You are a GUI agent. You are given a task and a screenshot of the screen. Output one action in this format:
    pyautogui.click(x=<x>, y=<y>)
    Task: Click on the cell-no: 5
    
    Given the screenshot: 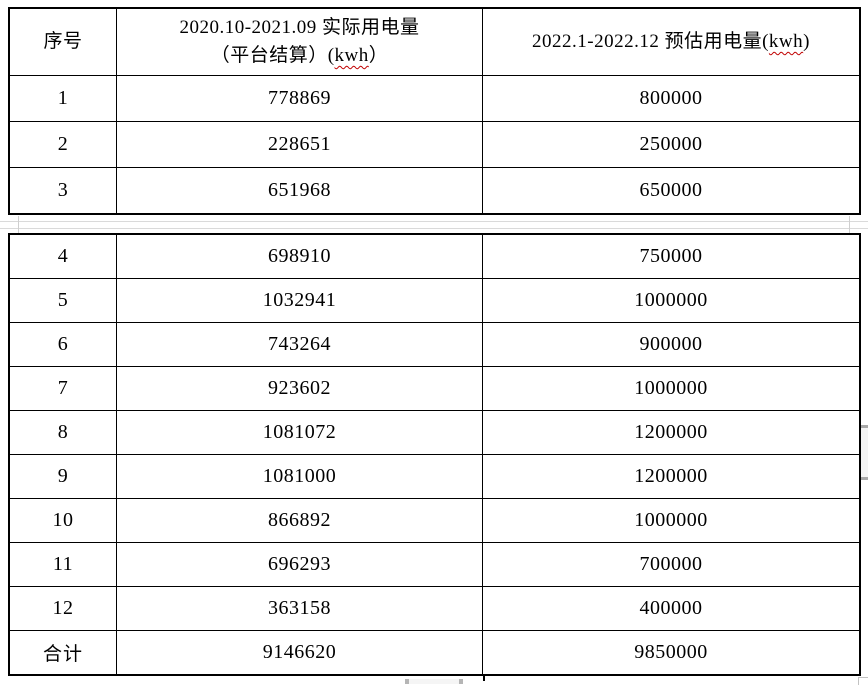 What is the action you would take?
    pyautogui.click(x=63, y=300)
    